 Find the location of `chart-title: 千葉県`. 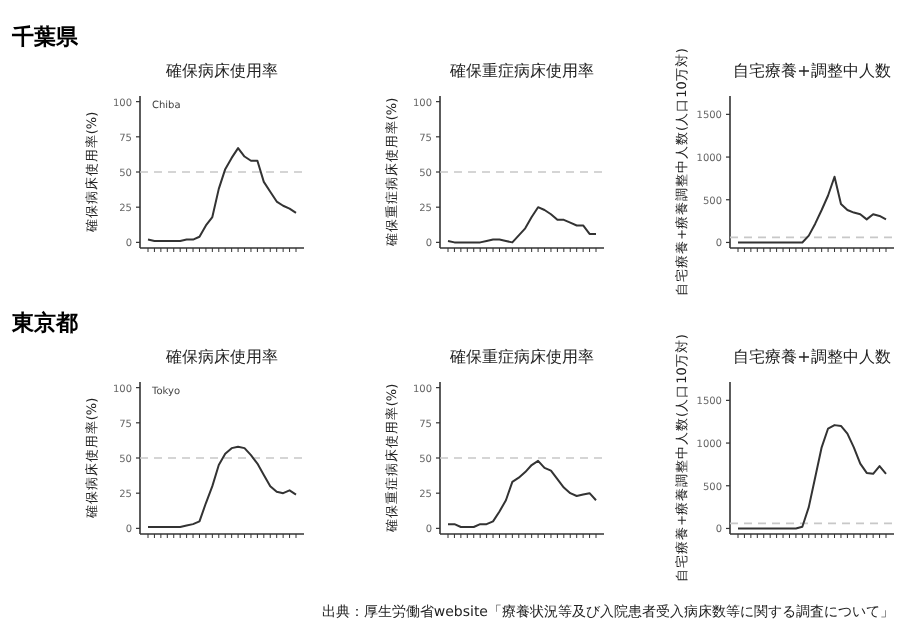

chart-title: 千葉県 is located at coordinates (45, 37).